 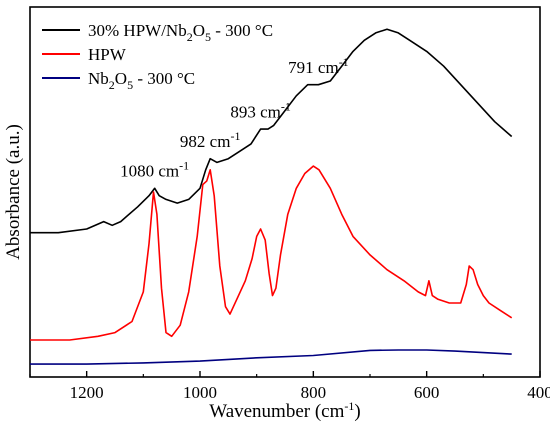 What do you see at coordinates (154, 170) in the screenshot?
I see `peak-annotation: 1080 cm-1` at bounding box center [154, 170].